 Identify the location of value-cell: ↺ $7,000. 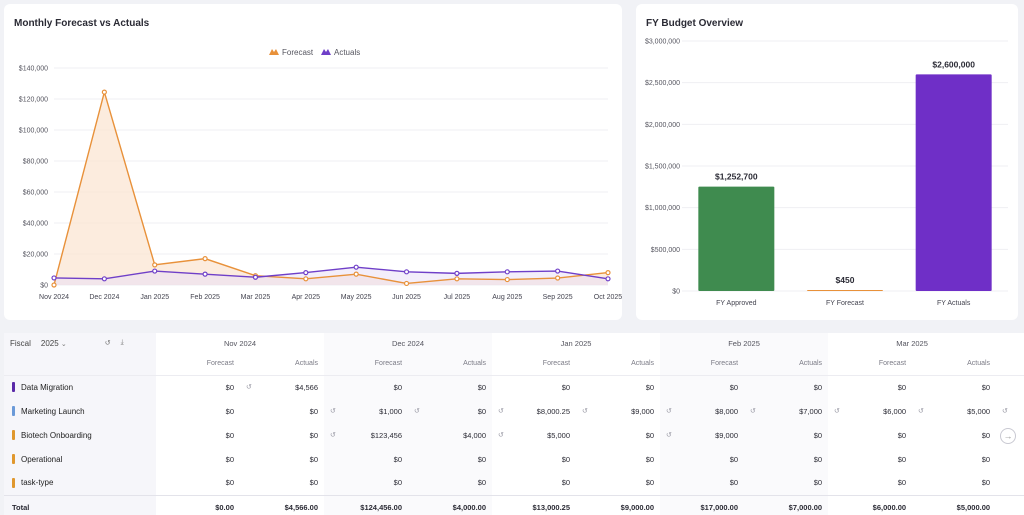
(786, 411).